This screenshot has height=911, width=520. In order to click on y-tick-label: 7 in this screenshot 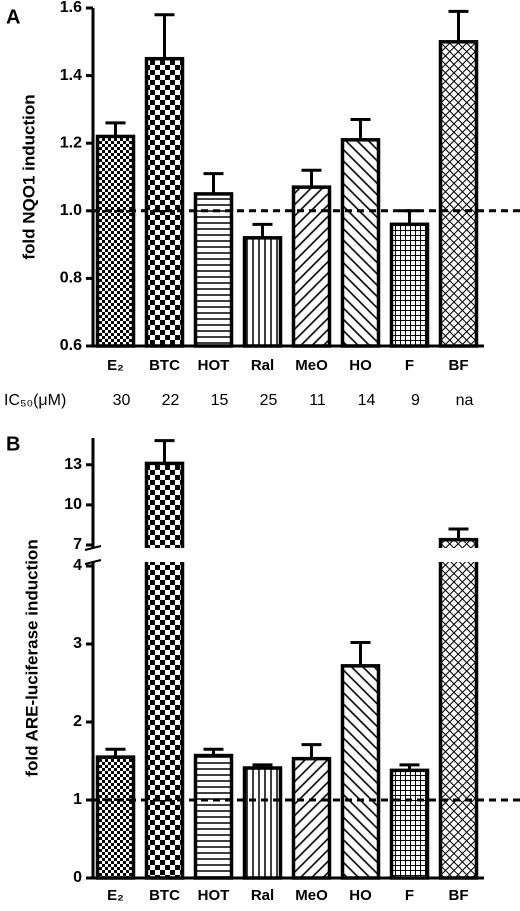, I will do `click(77, 544)`.